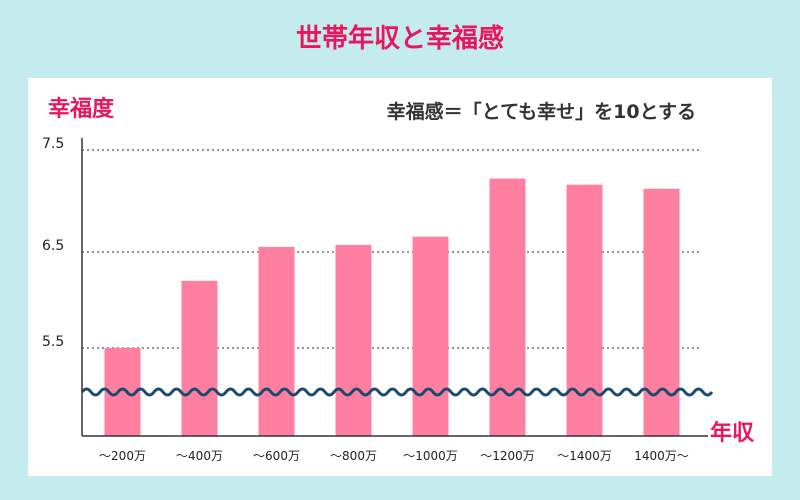 The height and width of the screenshot is (500, 800). I want to click on y-tick-label: 6.5, so click(53, 246).